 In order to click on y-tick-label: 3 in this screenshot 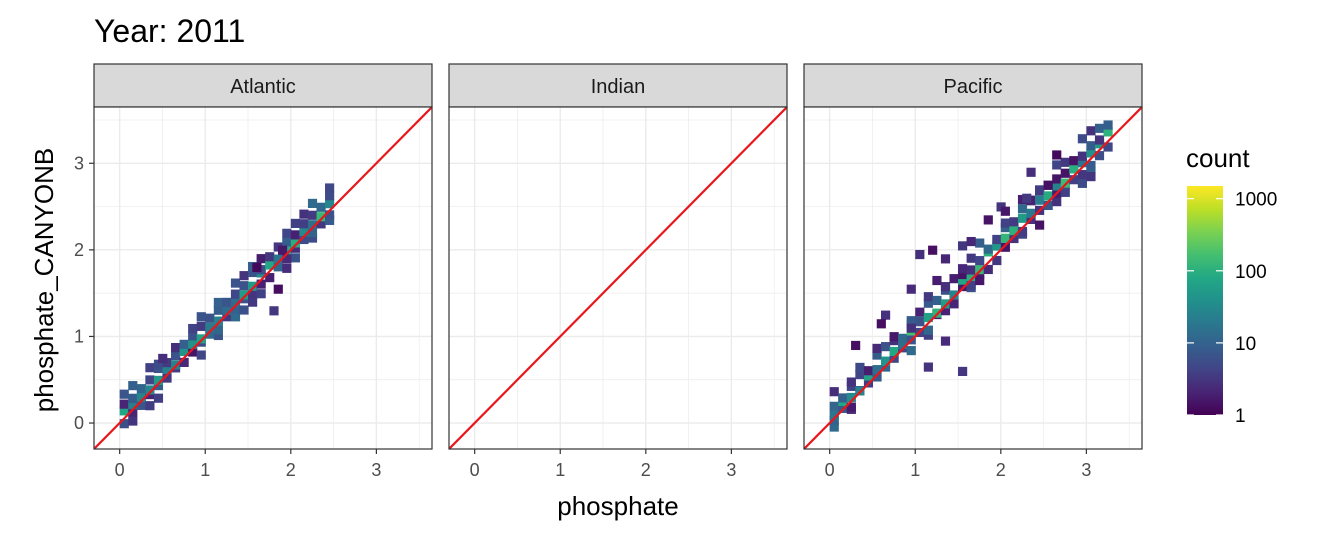, I will do `click(79, 163)`.